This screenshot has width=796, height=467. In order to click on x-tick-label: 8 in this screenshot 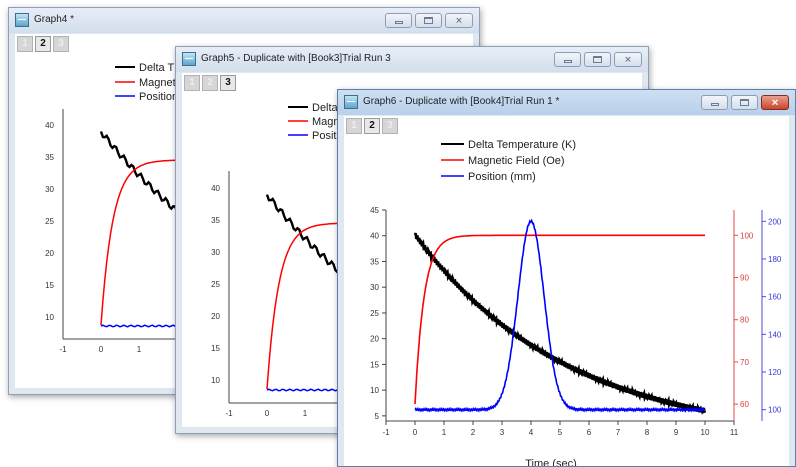, I will do `click(647, 432)`.